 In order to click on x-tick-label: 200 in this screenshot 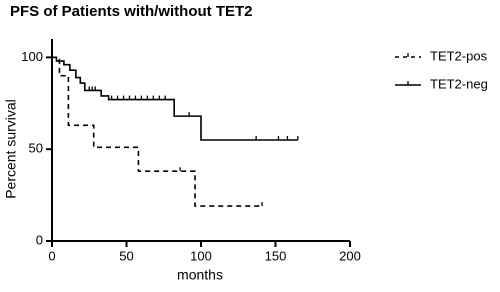, I will do `click(350, 255)`.